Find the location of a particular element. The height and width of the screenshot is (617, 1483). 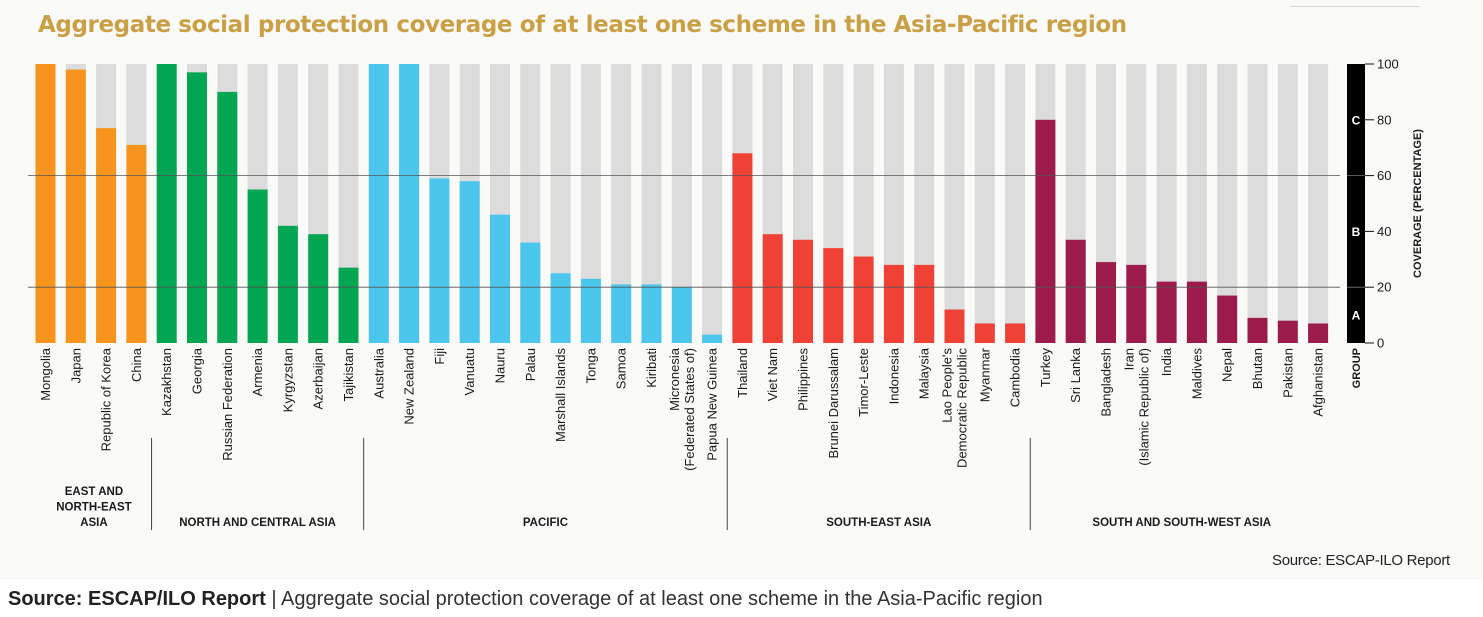

bar-maldives is located at coordinates (1196, 312).